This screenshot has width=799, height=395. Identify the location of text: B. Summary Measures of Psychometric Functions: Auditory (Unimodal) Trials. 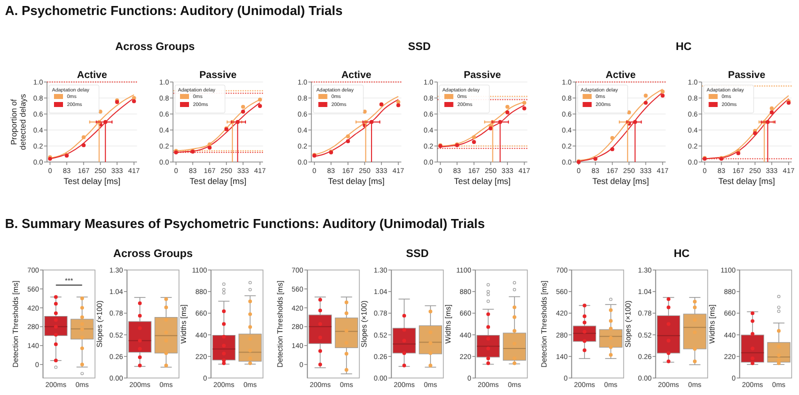
(245, 223).